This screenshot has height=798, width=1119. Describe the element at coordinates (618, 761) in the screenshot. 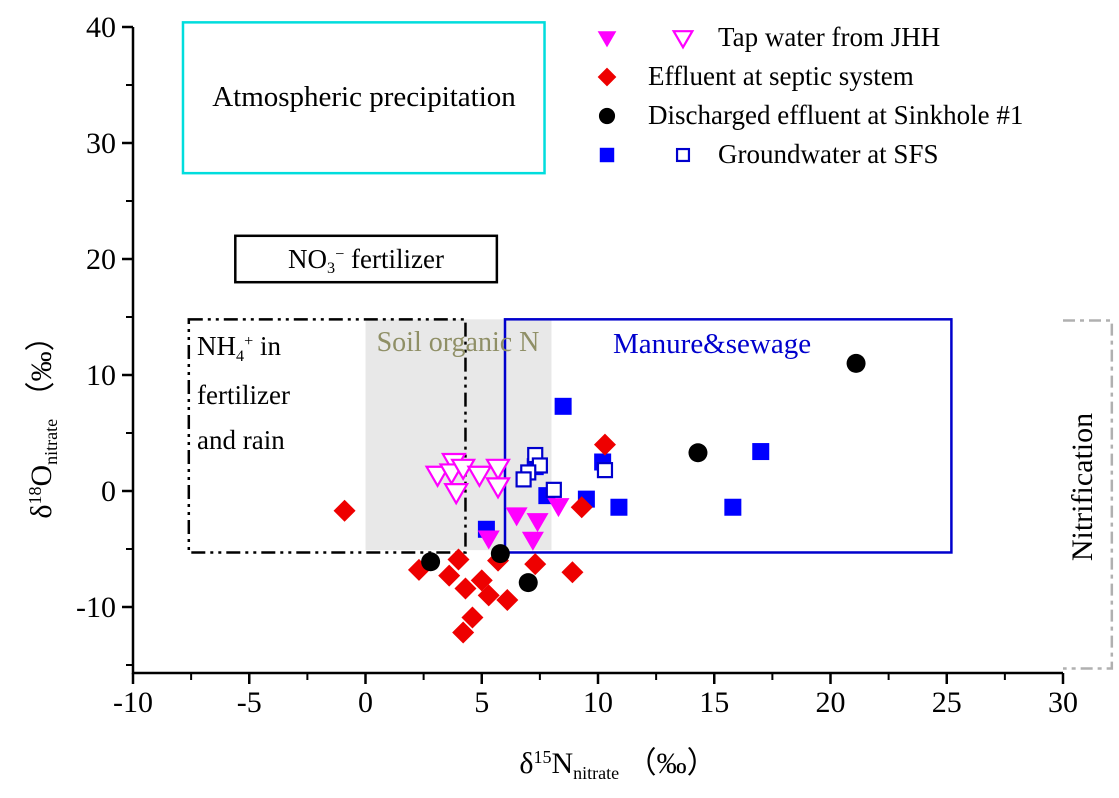

I see `x-axis-title: δ15Nnitrate （‰）` at that location.